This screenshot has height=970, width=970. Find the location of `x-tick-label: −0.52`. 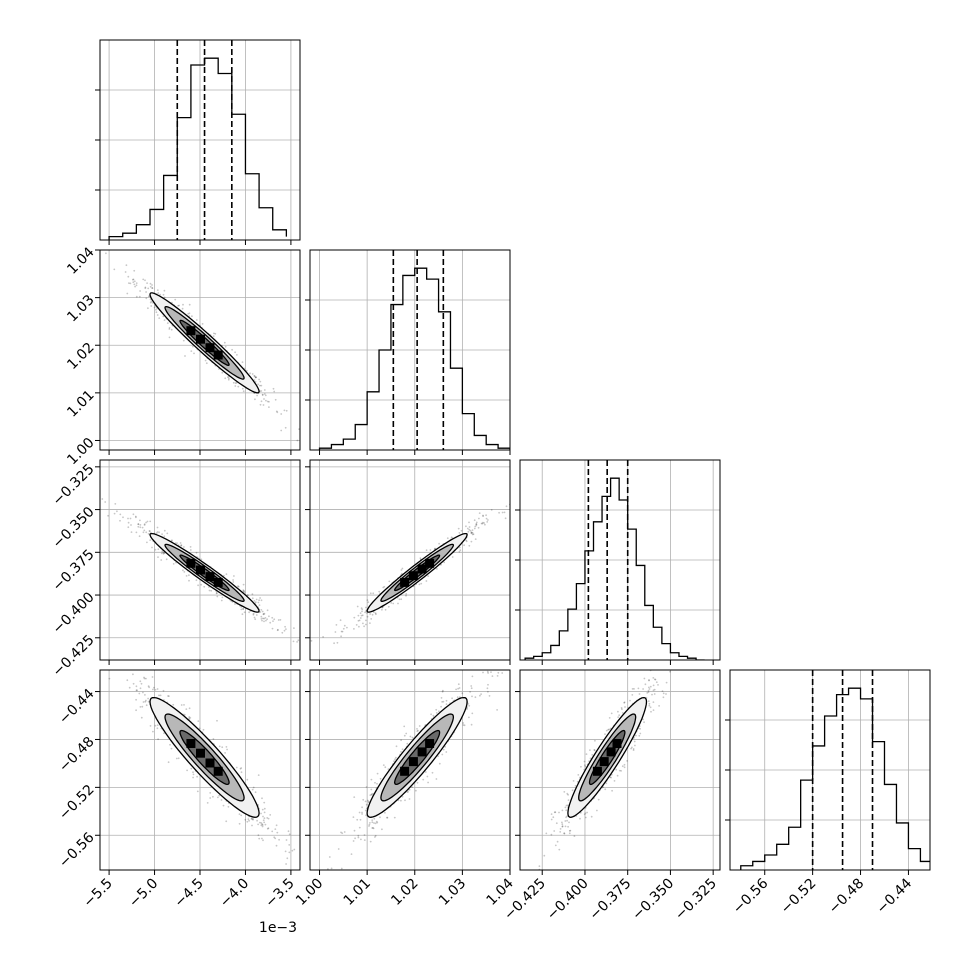

x-tick-label: −0.52 is located at coordinates (799, 897).